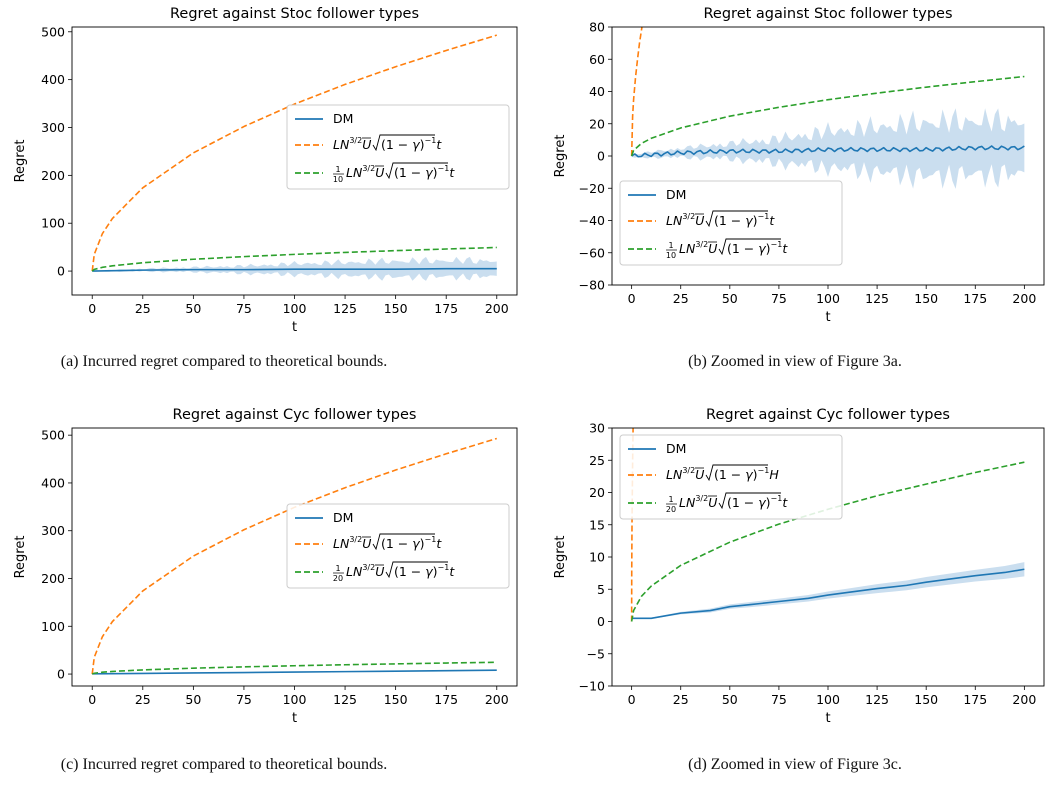 The width and height of the screenshot is (1045, 786). Describe the element at coordinates (592, 252) in the screenshot. I see `y-tick-label: −60` at that location.